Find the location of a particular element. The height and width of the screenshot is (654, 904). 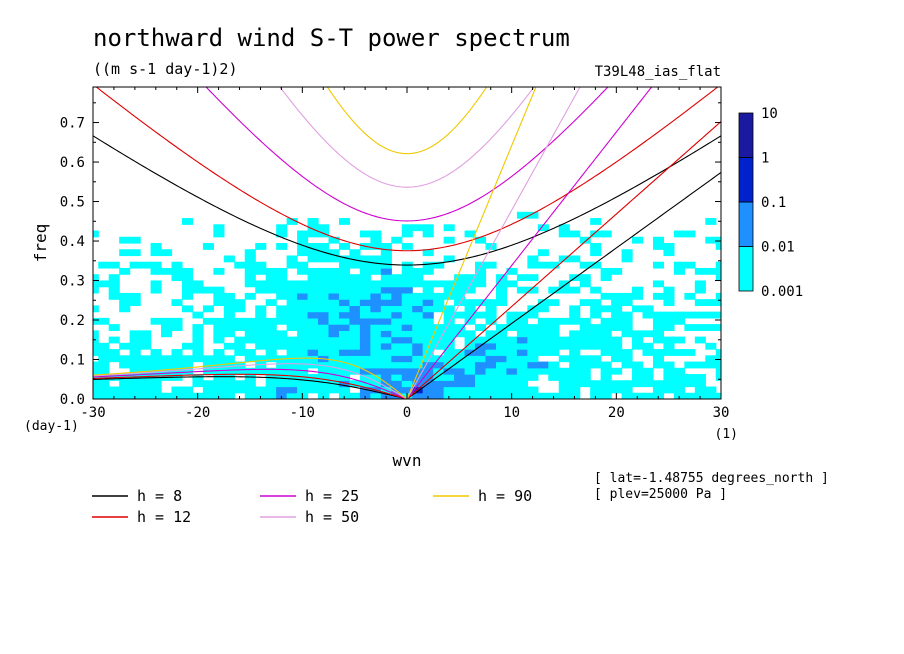

curve-legend: h = 8 h = 12 h = 25 h = 50 h = 90 is located at coordinates (312, 506).